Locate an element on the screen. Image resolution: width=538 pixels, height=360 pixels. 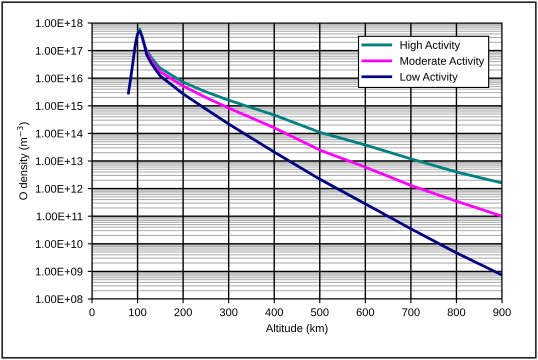
y-axis-title: O density (m$^{−3}$) is located at coordinates (23, 161).